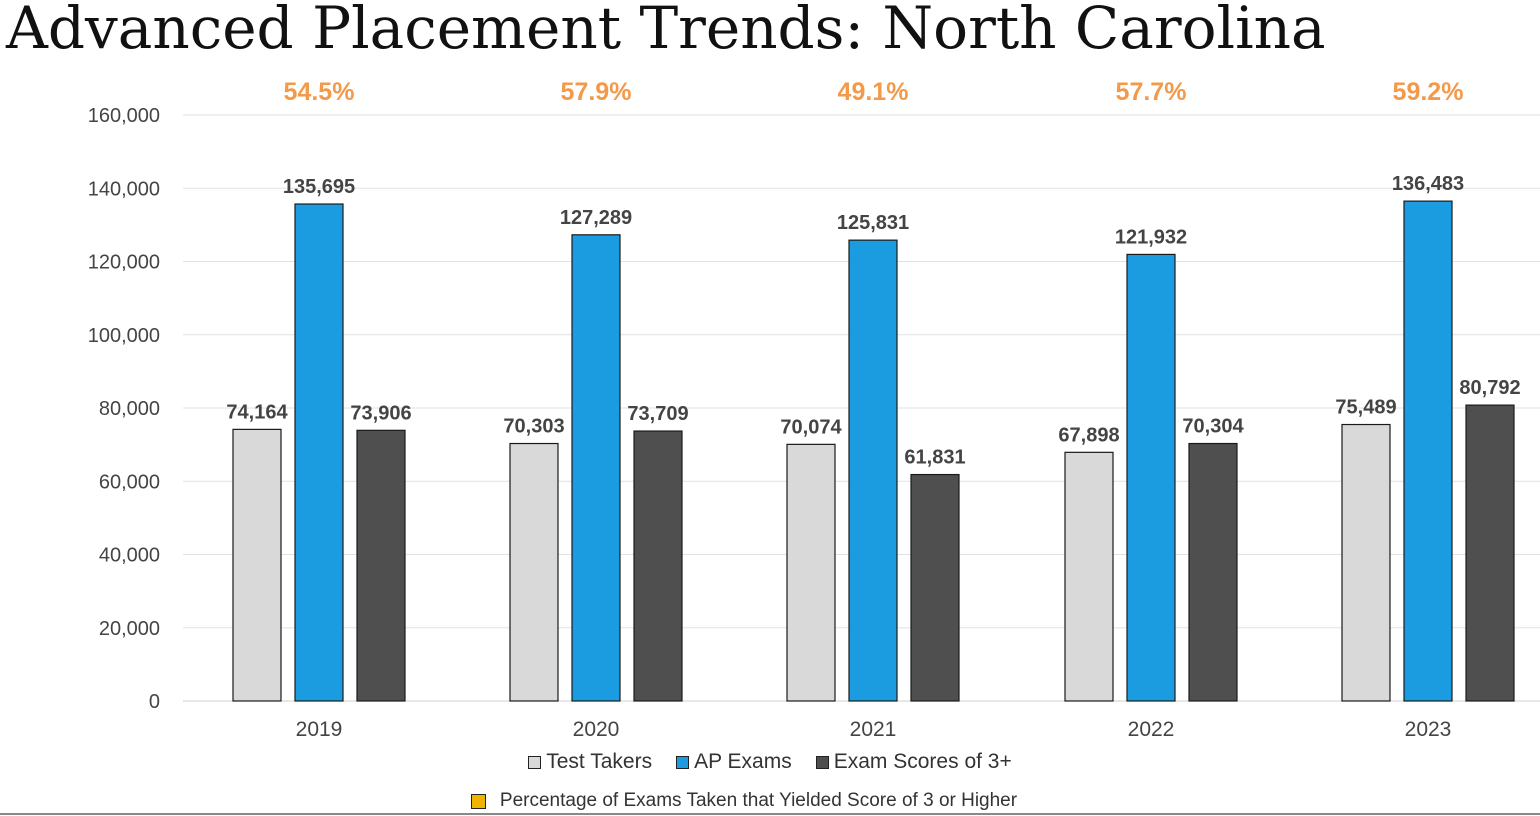 This screenshot has width=1540, height=816. What do you see at coordinates (129, 556) in the screenshot?
I see `y-tick-label: 40,000` at bounding box center [129, 556].